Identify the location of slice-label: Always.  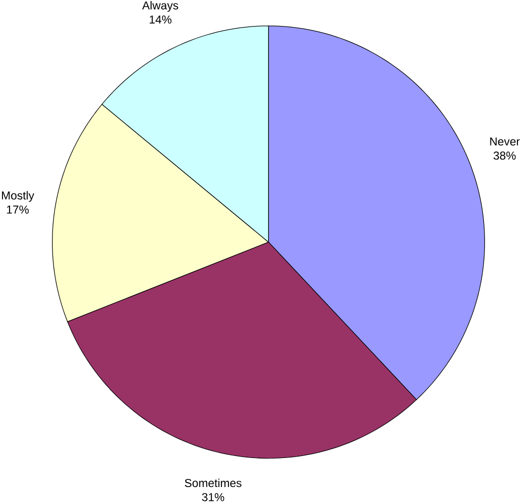
(160, 6).